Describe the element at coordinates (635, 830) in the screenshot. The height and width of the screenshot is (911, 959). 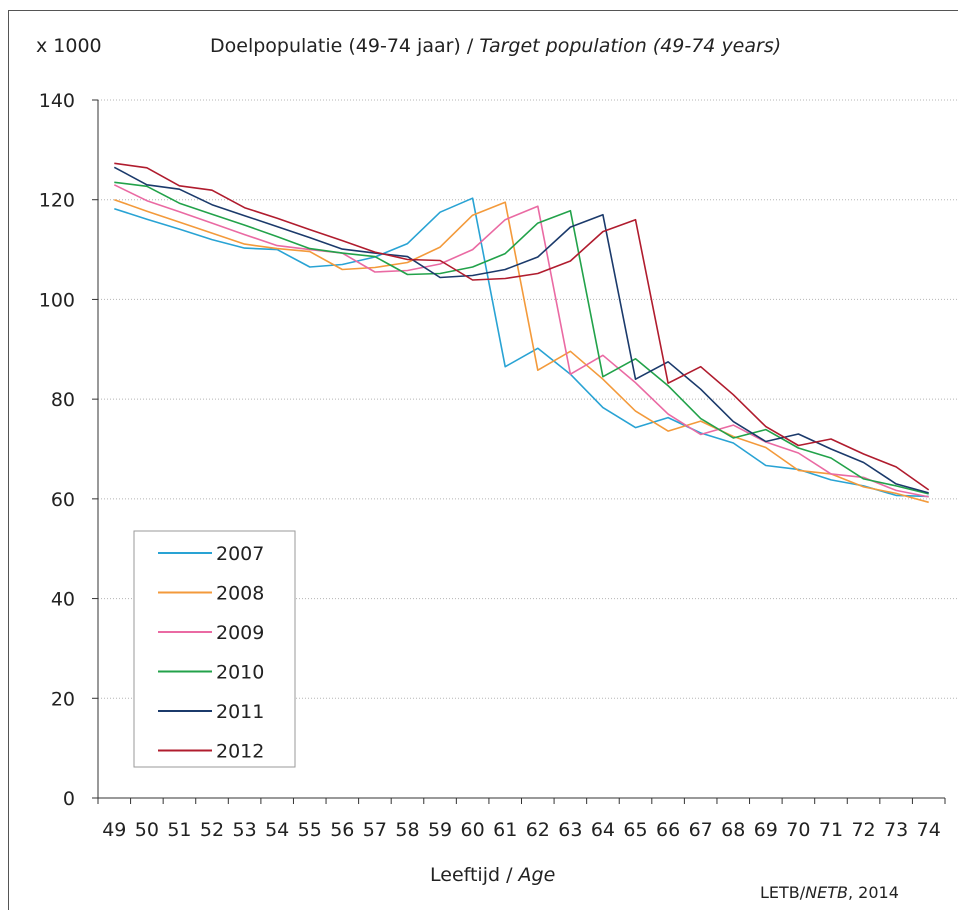
I see `x-tick-label: 65` at that location.